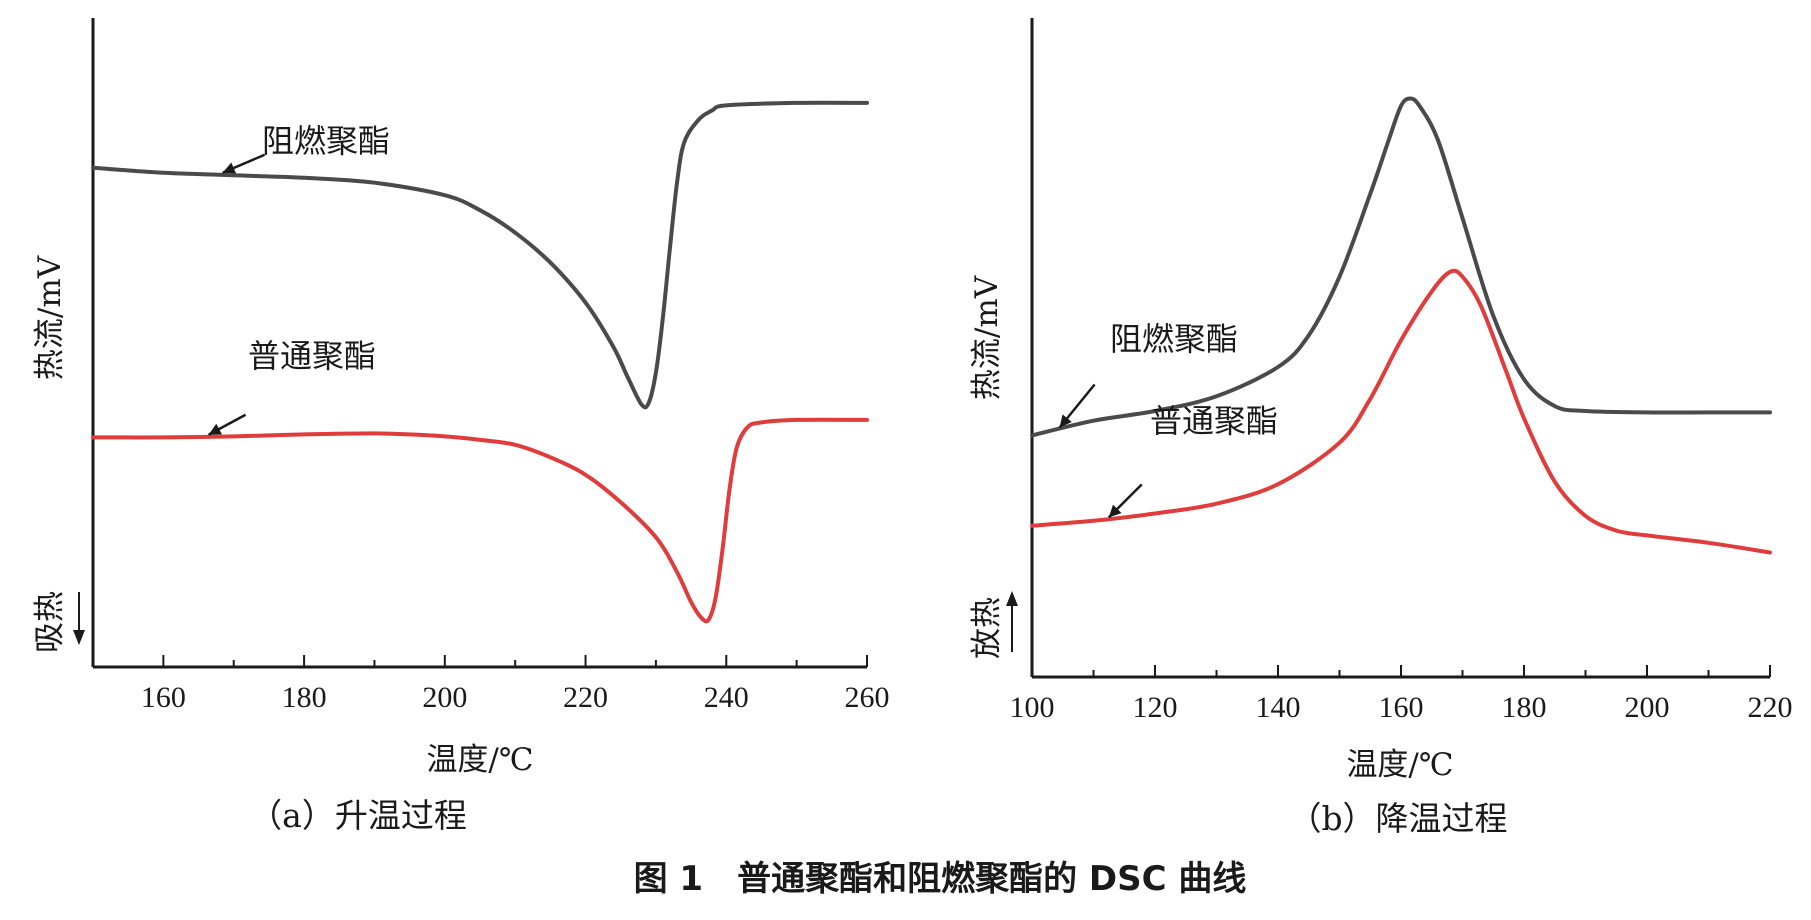  What do you see at coordinates (1397, 818) in the screenshot?
I see `panel-caption-b: （b）降温过程` at bounding box center [1397, 818].